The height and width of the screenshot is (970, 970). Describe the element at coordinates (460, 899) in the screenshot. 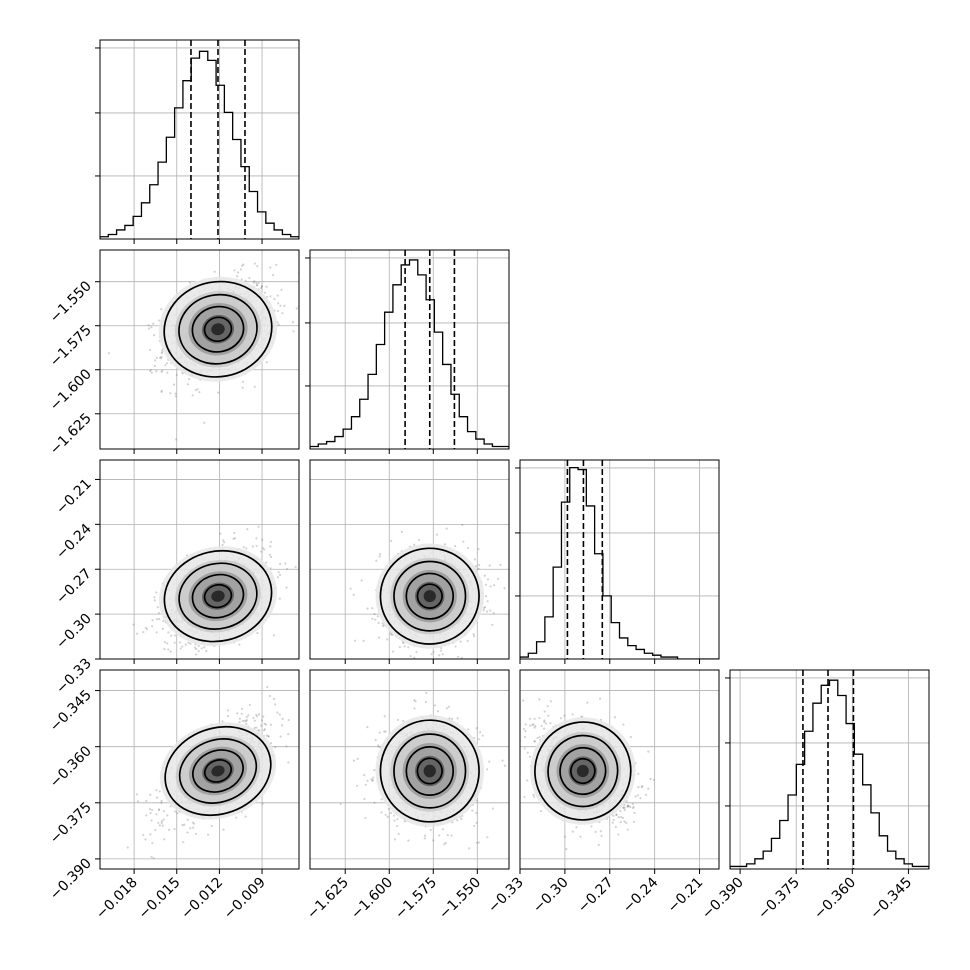

I see `xtick-label-1-3: −1.550` at that location.